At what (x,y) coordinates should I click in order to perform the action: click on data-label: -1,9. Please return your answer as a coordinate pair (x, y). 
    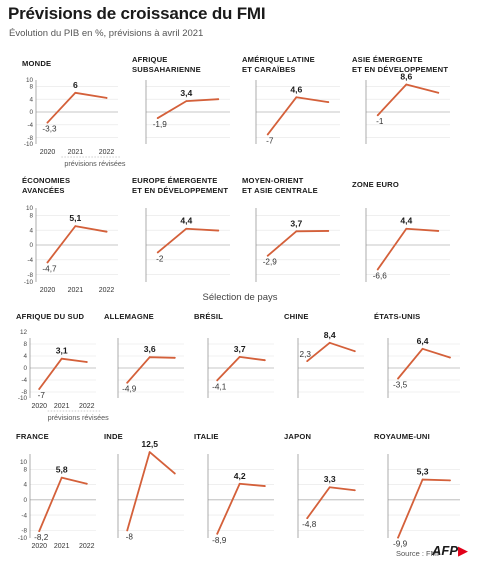
    Looking at the image, I should click on (160, 124).